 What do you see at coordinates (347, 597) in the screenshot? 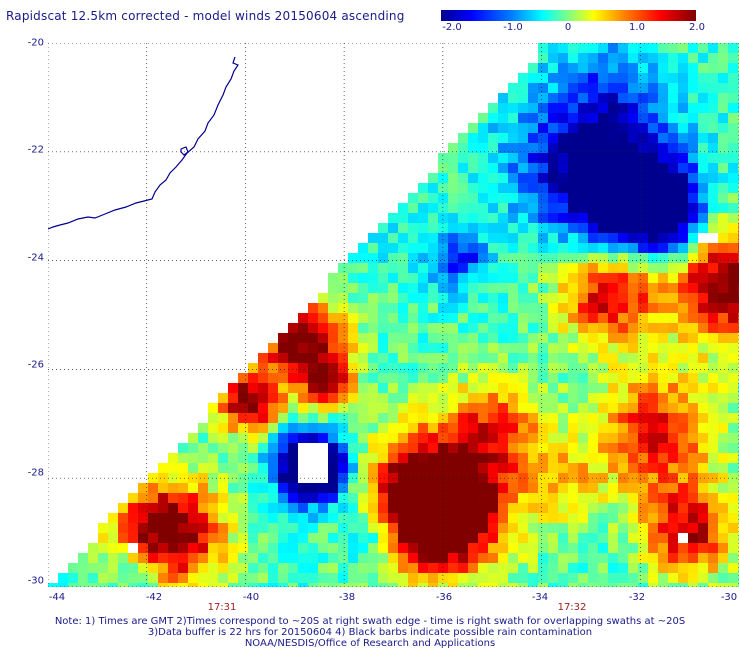
I see `lon-label: -38` at bounding box center [347, 597].